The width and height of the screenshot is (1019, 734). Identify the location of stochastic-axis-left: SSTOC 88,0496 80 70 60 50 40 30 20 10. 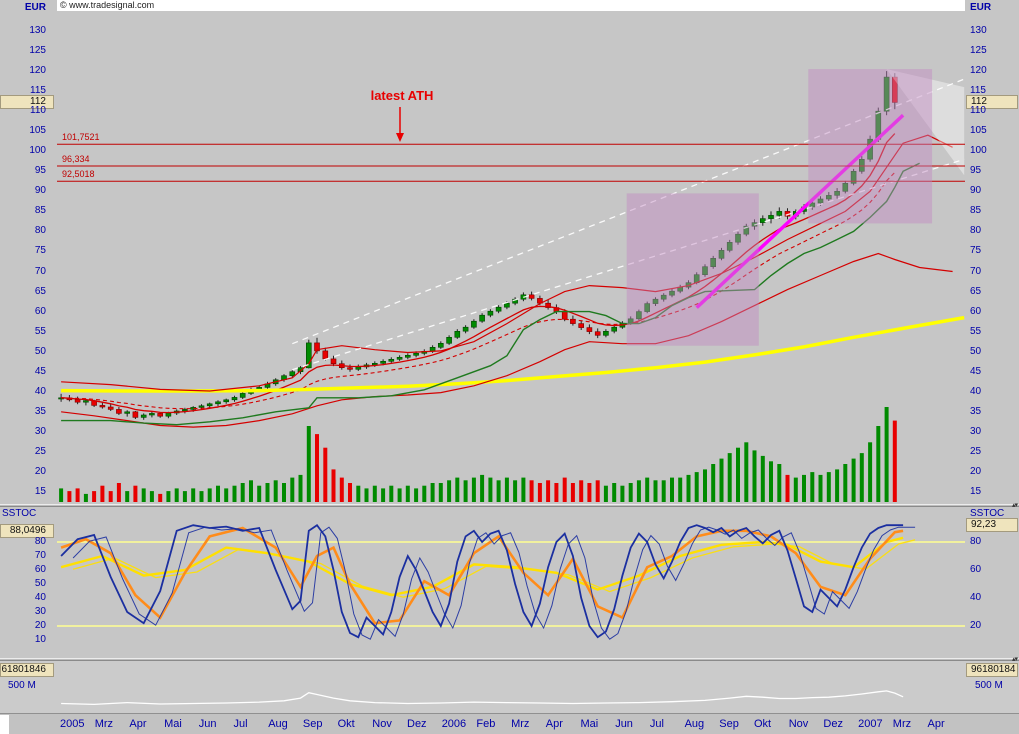
(28, 582).